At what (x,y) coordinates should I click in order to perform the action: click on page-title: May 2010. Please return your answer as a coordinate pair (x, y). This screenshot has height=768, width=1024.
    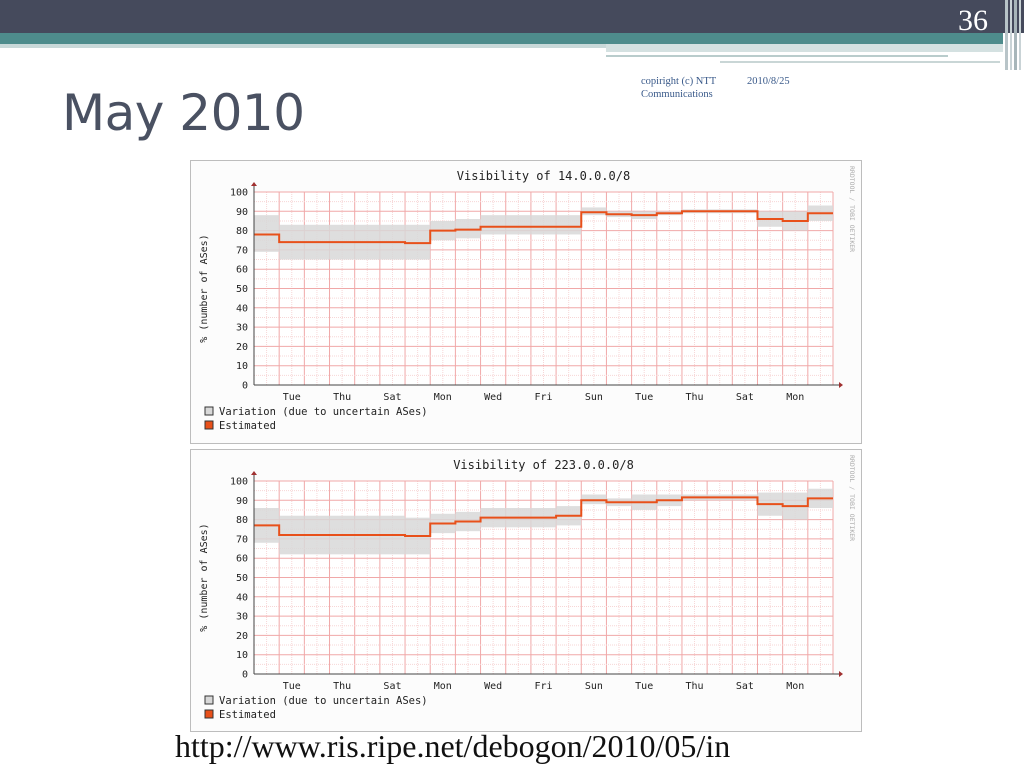
    Looking at the image, I should click on (183, 113).